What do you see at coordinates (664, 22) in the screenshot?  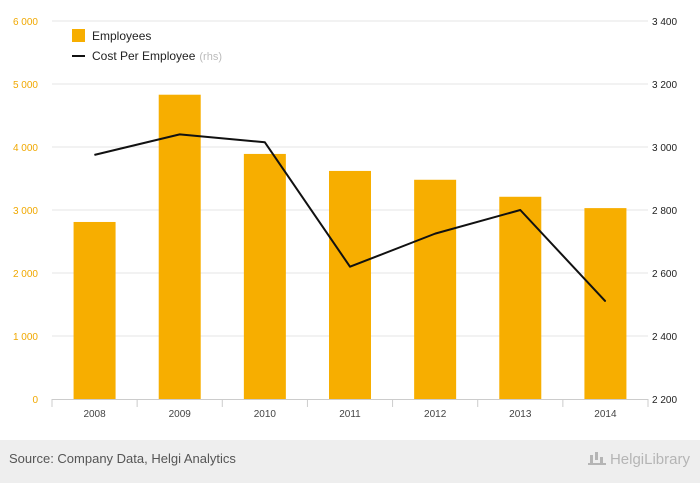 I see `right-tick-label: 3 400` at bounding box center [664, 22].